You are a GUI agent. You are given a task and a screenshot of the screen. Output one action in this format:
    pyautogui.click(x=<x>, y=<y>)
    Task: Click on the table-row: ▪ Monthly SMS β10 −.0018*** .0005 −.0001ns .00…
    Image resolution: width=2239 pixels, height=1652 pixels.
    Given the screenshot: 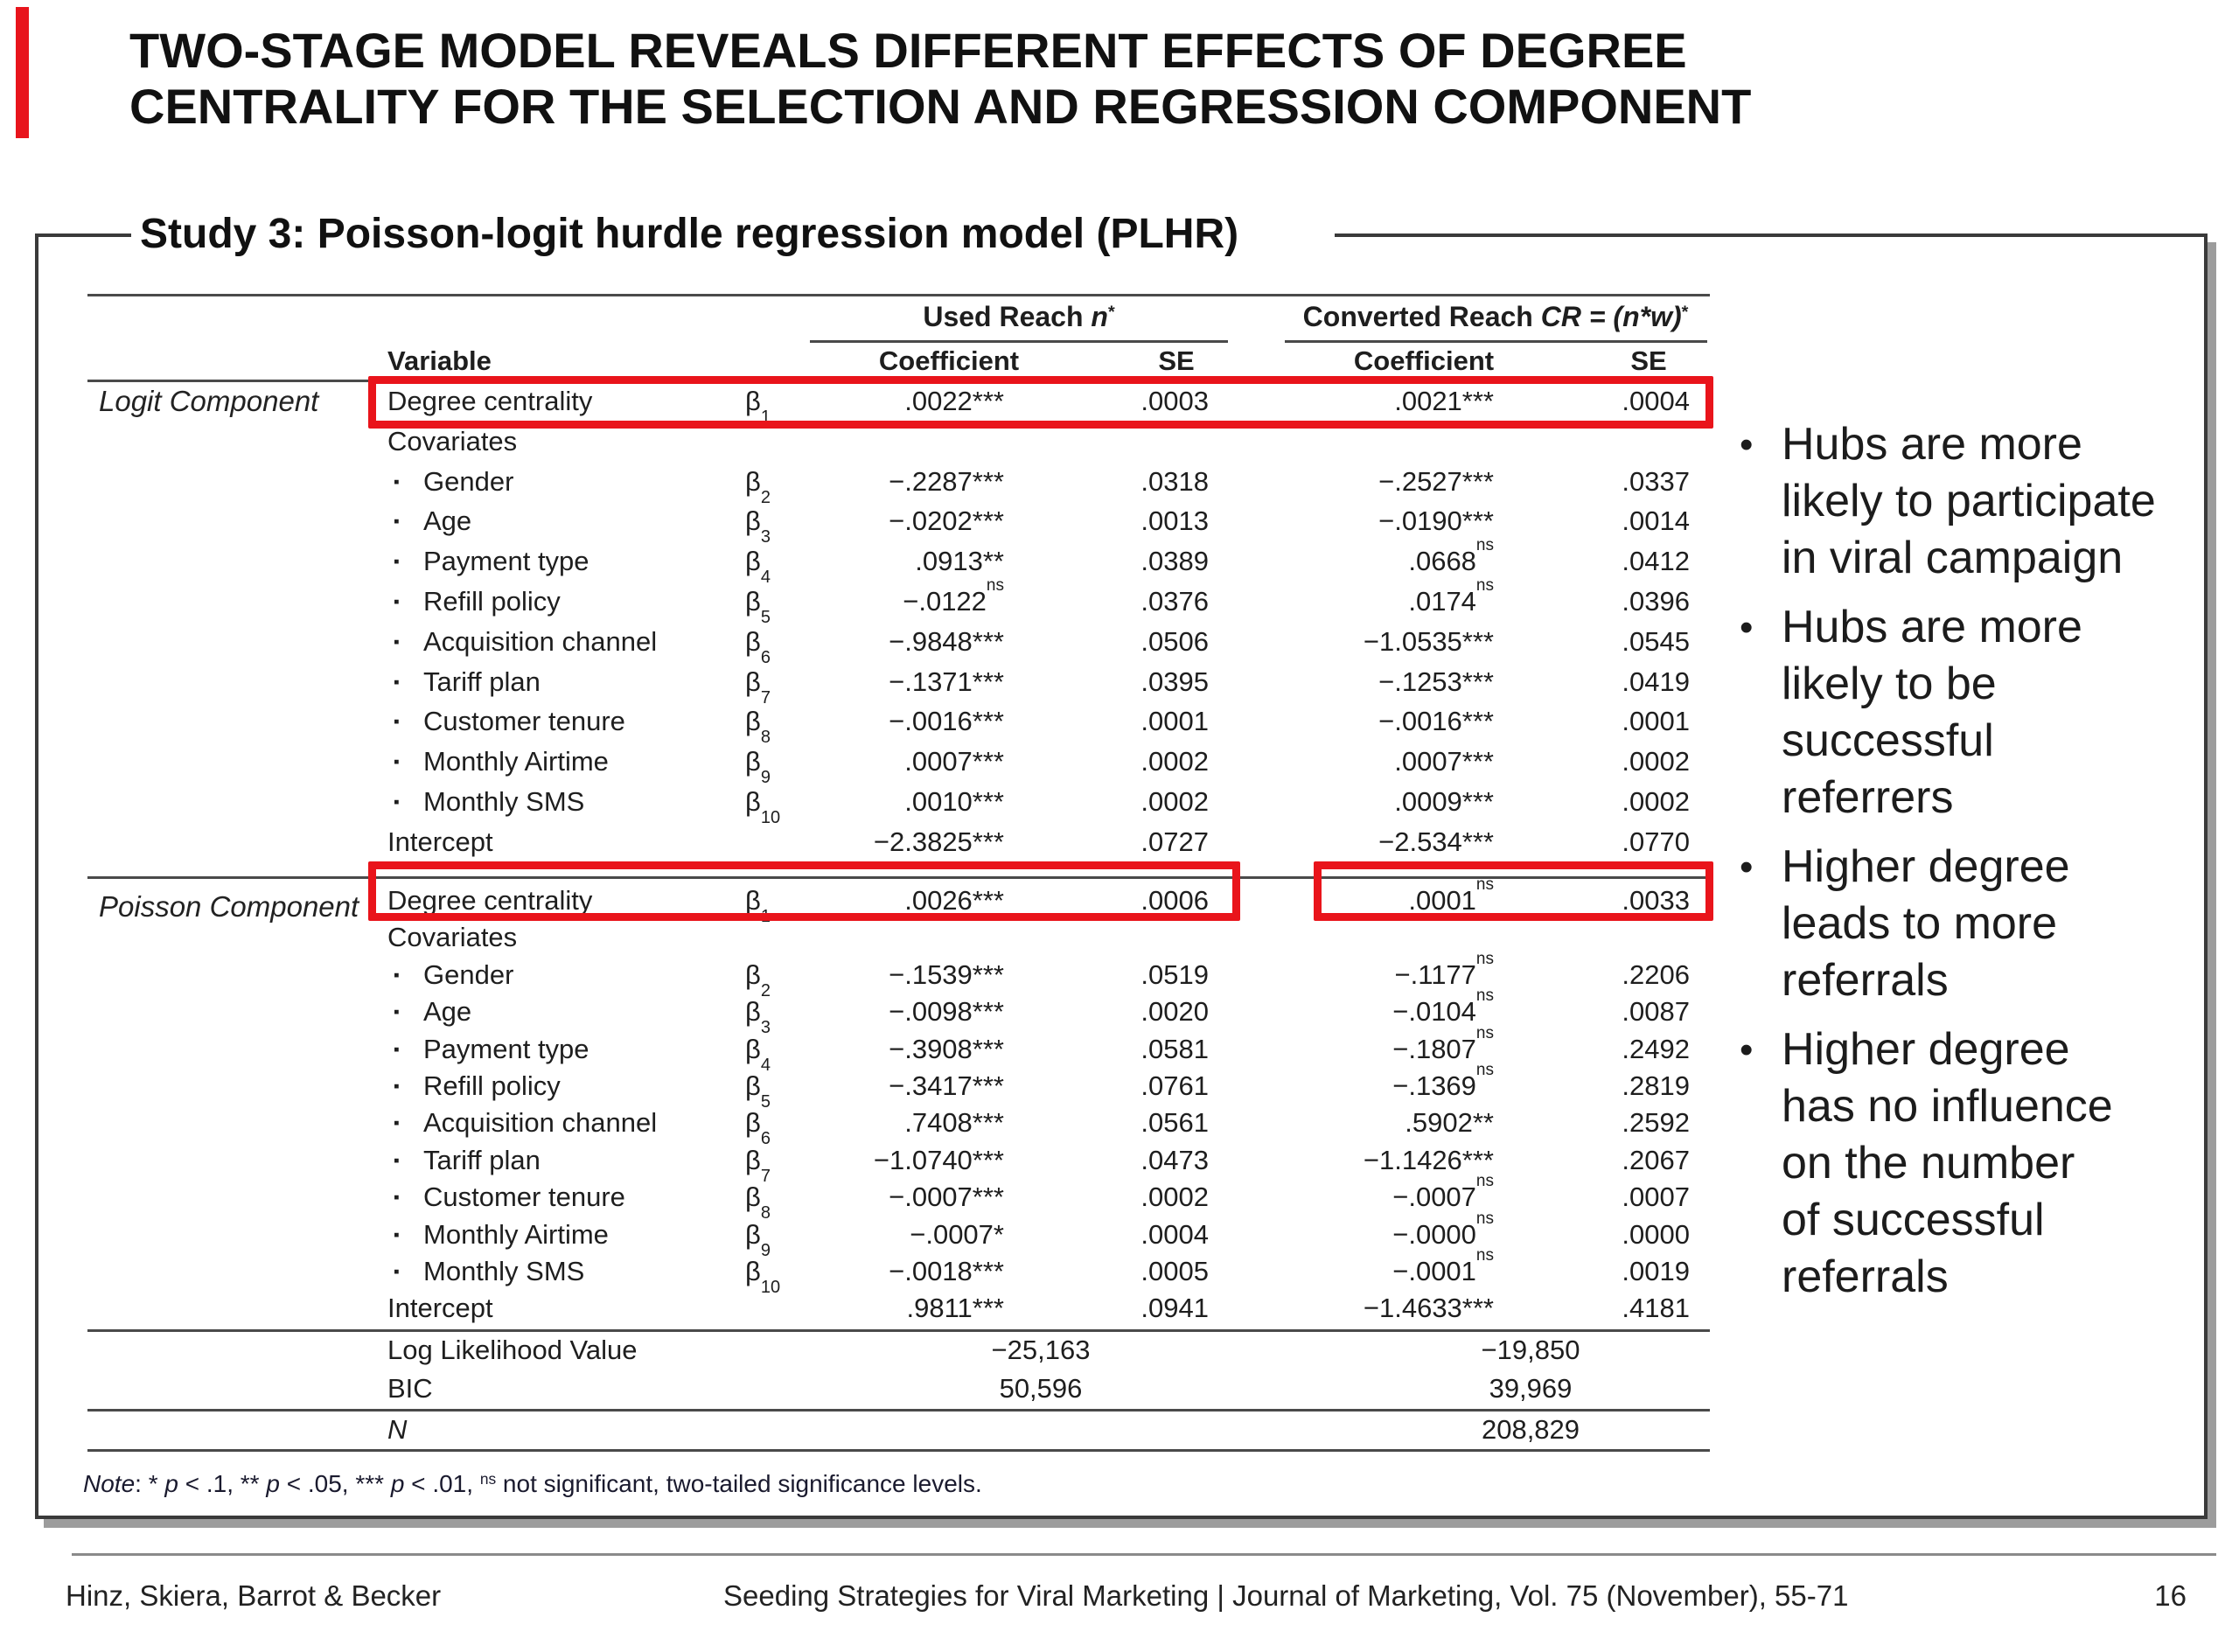 What is the action you would take?
    pyautogui.click(x=874, y=1271)
    